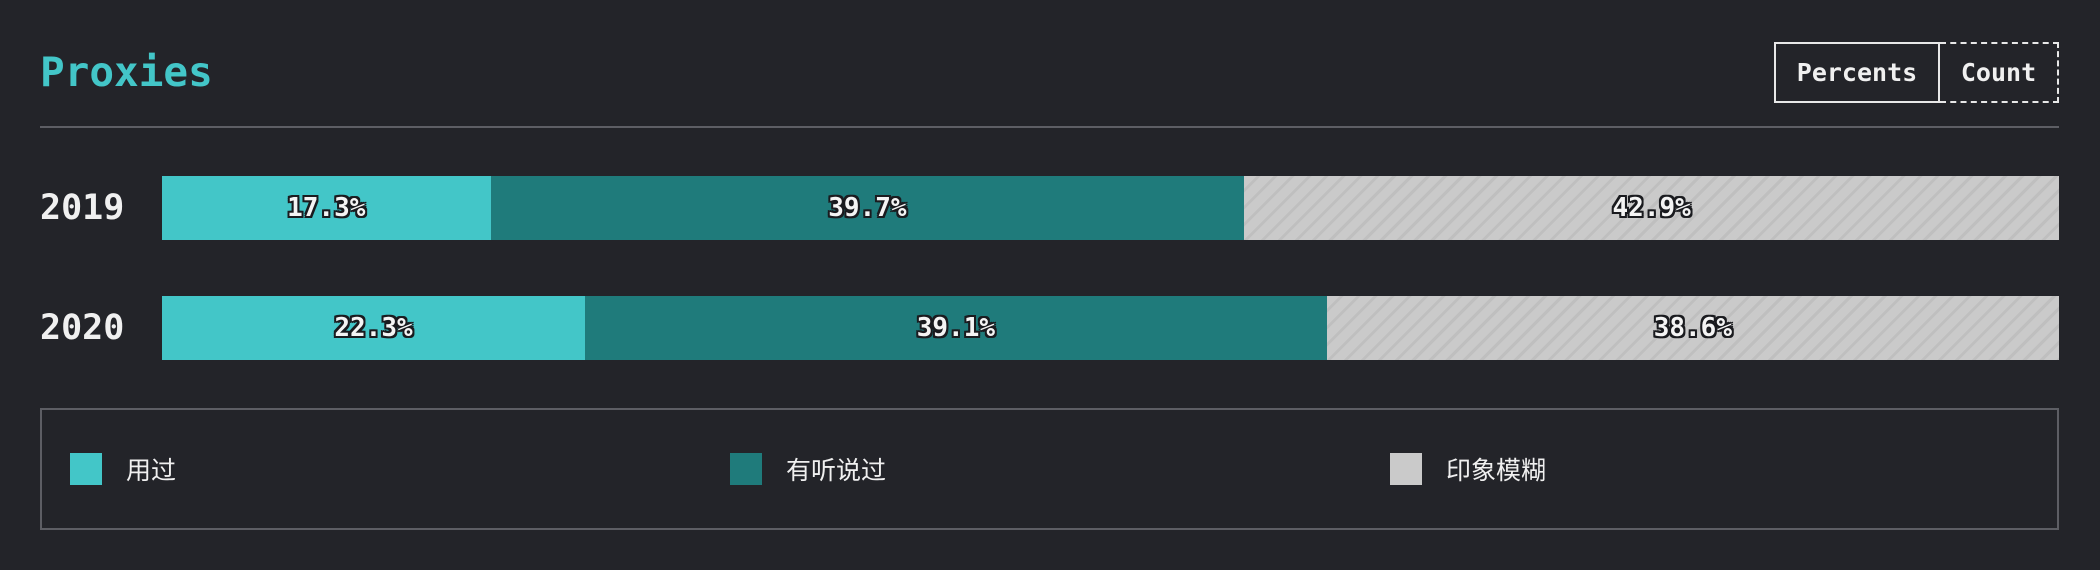 The width and height of the screenshot is (2100, 570). What do you see at coordinates (1496, 470) in the screenshot?
I see `legend-label: 印象模糊` at bounding box center [1496, 470].